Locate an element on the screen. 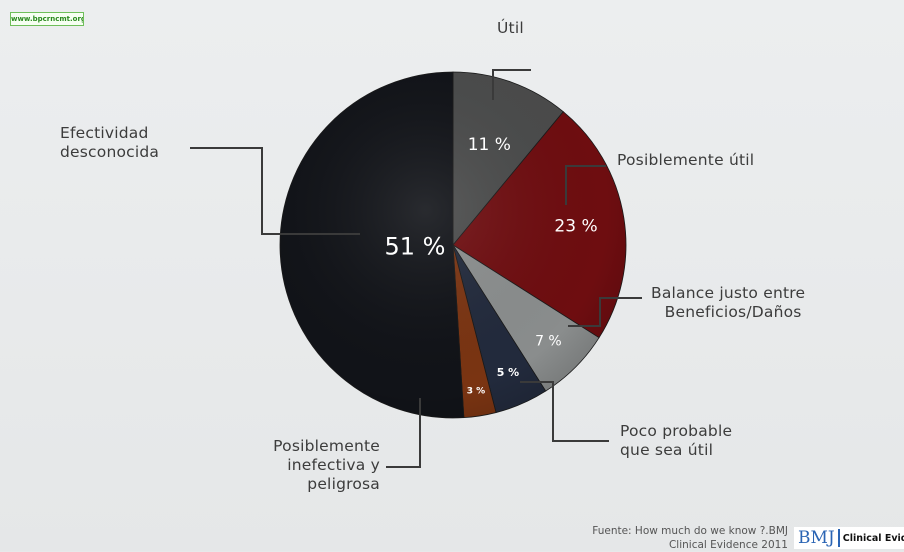 The width and height of the screenshot is (904, 552). source-line2: Clinical Evidence 2011 is located at coordinates (728, 545).